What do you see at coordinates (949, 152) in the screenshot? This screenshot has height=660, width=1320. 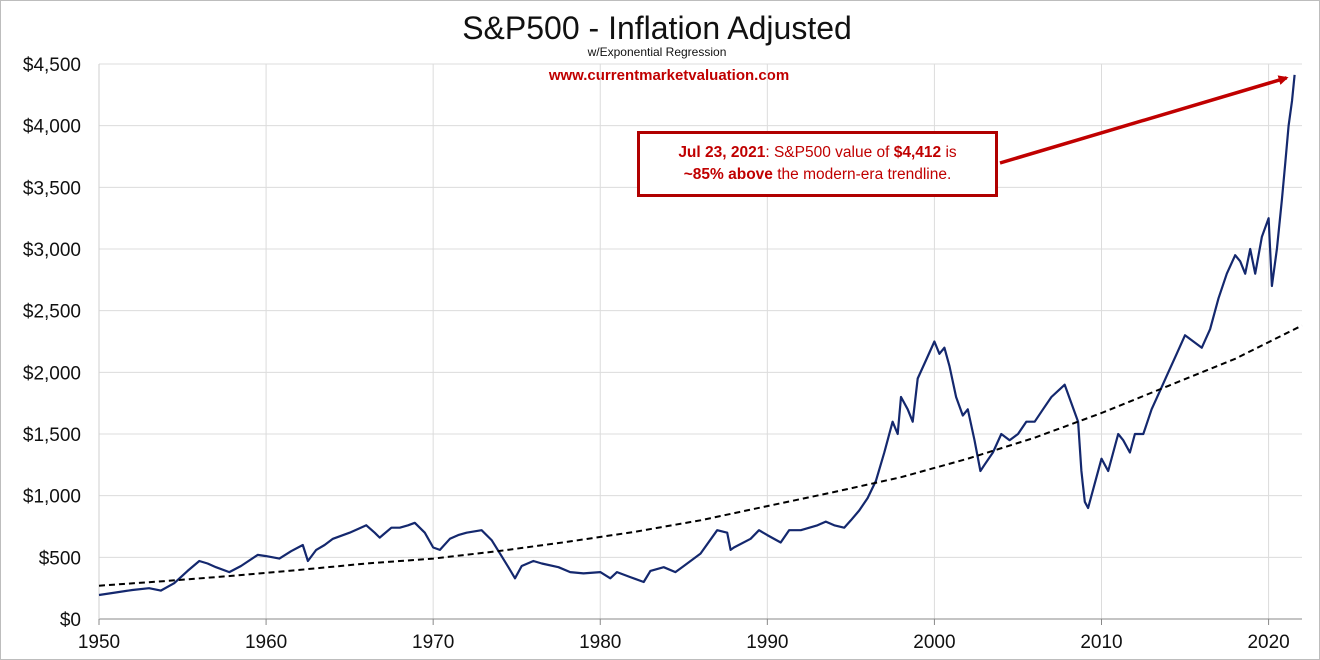 I see `callout-text-2: is` at bounding box center [949, 152].